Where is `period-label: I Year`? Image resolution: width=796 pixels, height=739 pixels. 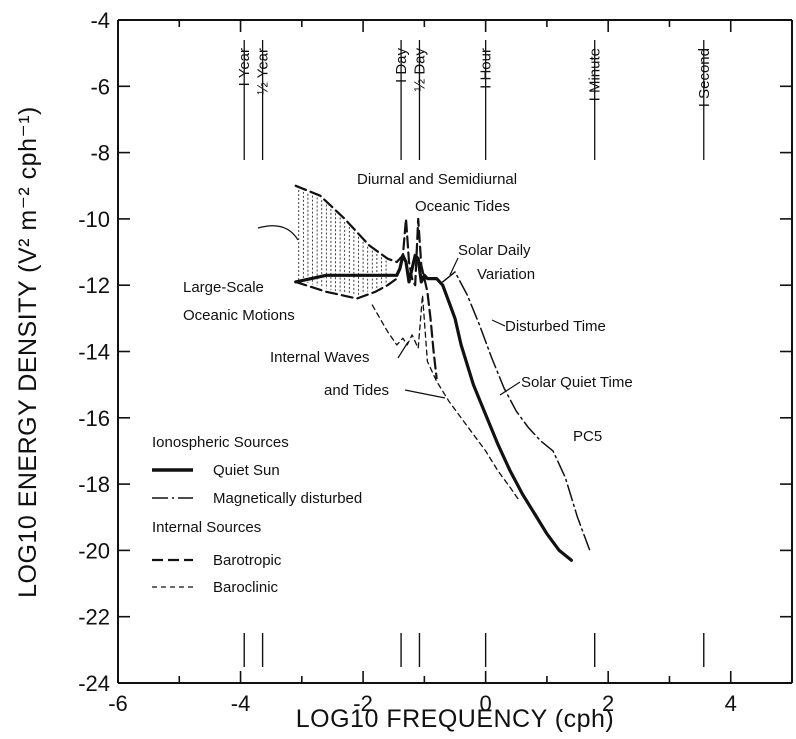 period-label: I Year is located at coordinates (244, 67).